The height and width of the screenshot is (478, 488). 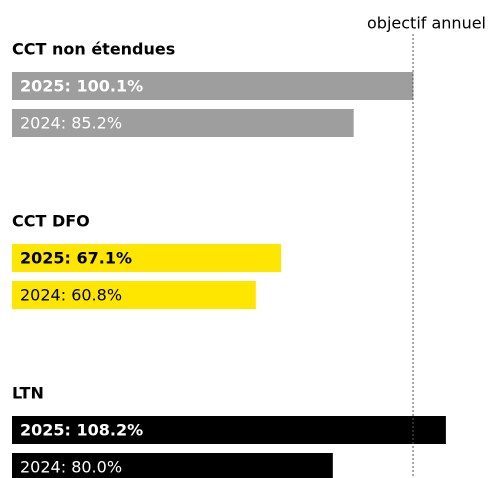 What do you see at coordinates (81, 86) in the screenshot?
I see `bar-label: 2025: 100.1%` at bounding box center [81, 86].